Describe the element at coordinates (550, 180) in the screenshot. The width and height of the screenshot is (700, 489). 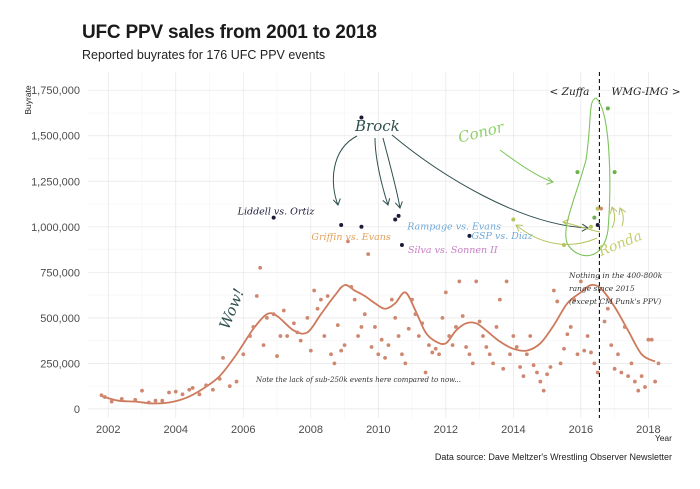
I see `conor-arrowhead` at that location.